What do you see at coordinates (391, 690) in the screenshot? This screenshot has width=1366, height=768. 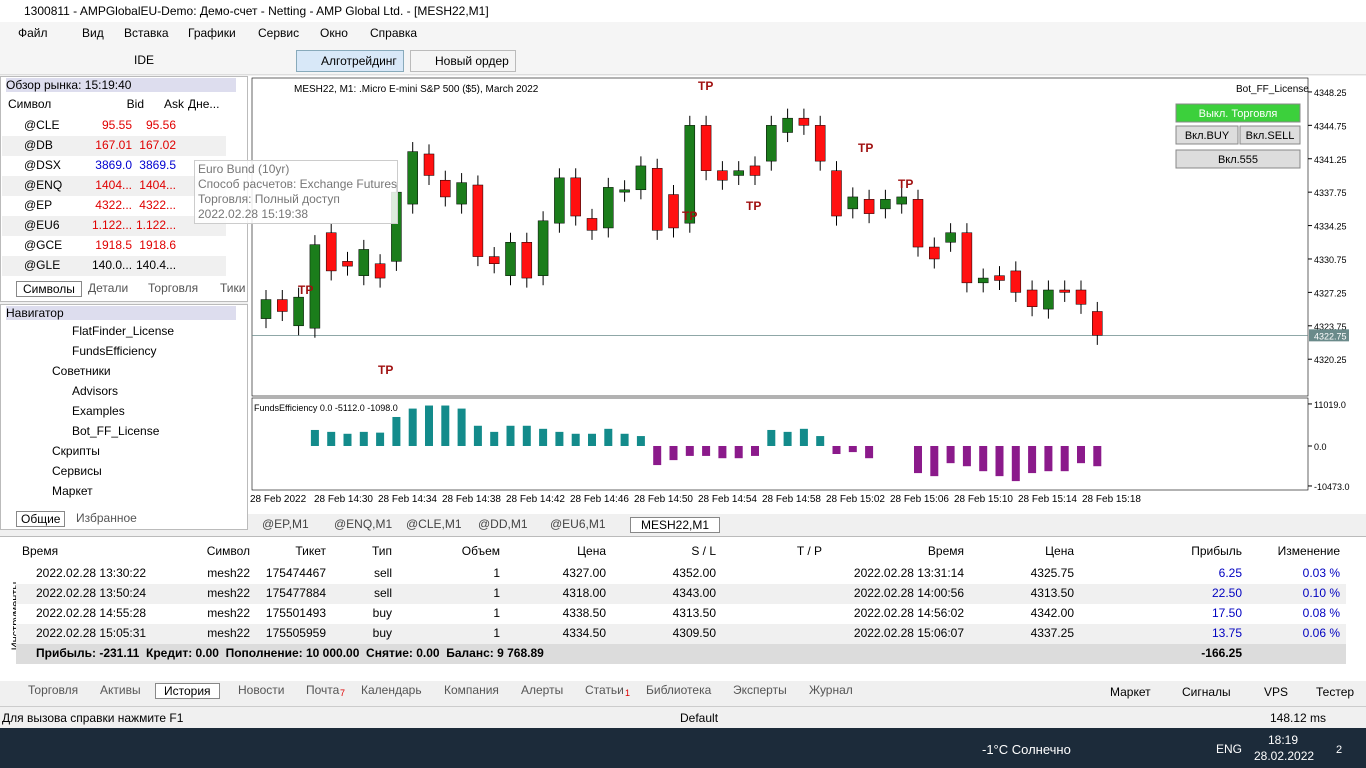 I see `terminal-tab: Календарь` at bounding box center [391, 690].